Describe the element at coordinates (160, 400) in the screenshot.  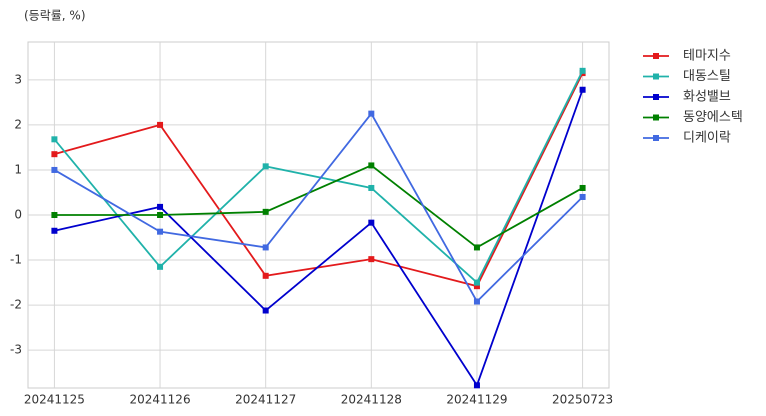
I see `x-tick-label: 20241126` at that location.